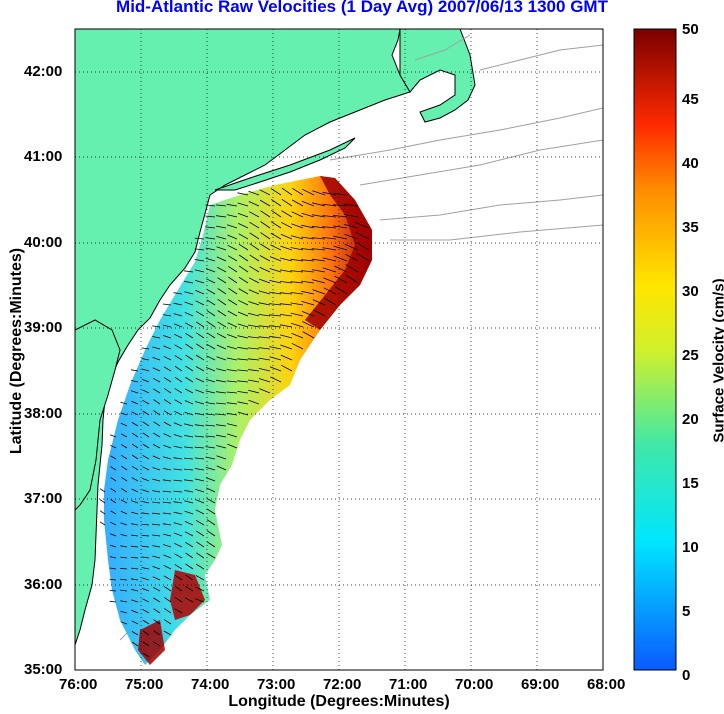 This screenshot has height=714, width=724. What do you see at coordinates (285, 164) in the screenshot?
I see `land-long-island` at bounding box center [285, 164].